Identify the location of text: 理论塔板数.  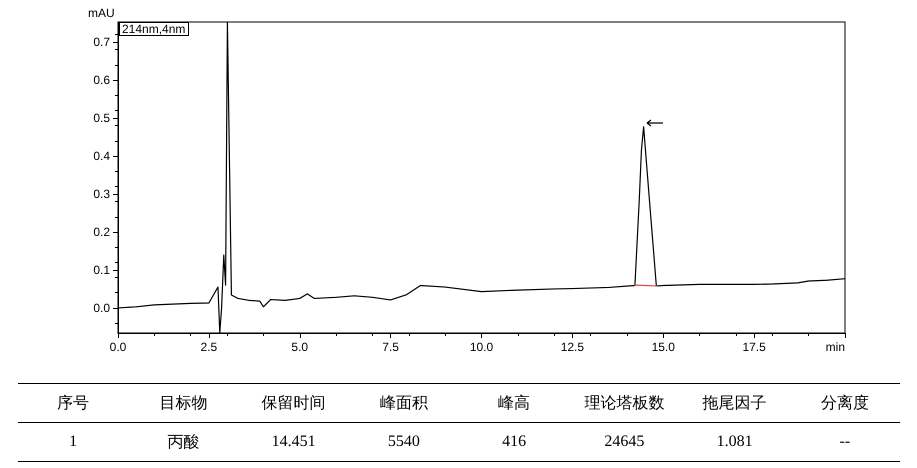
(624, 403).